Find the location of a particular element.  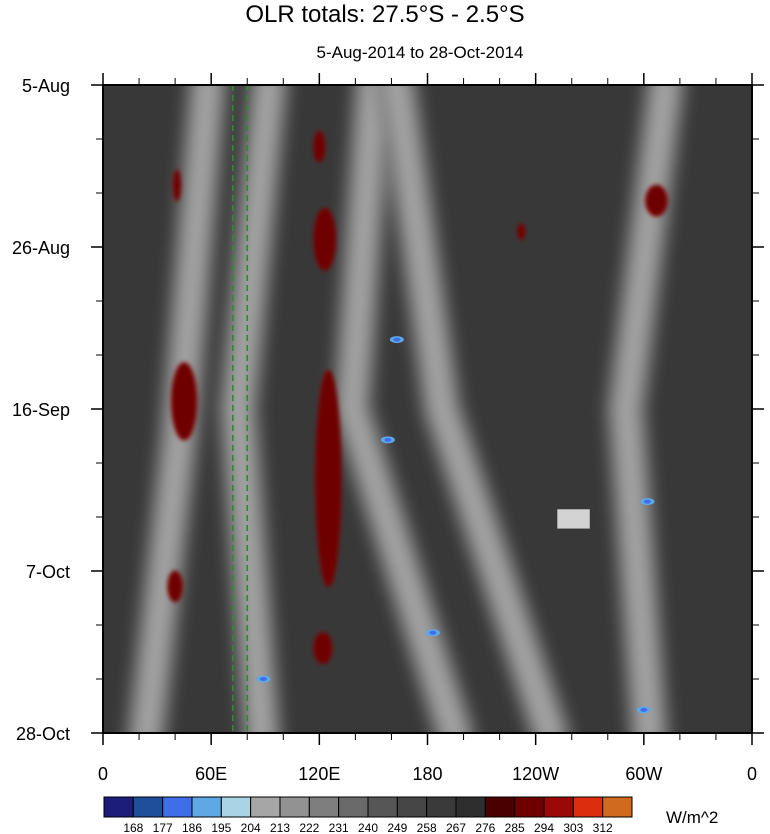

colorbar-label-2: 186 is located at coordinates (192, 827).